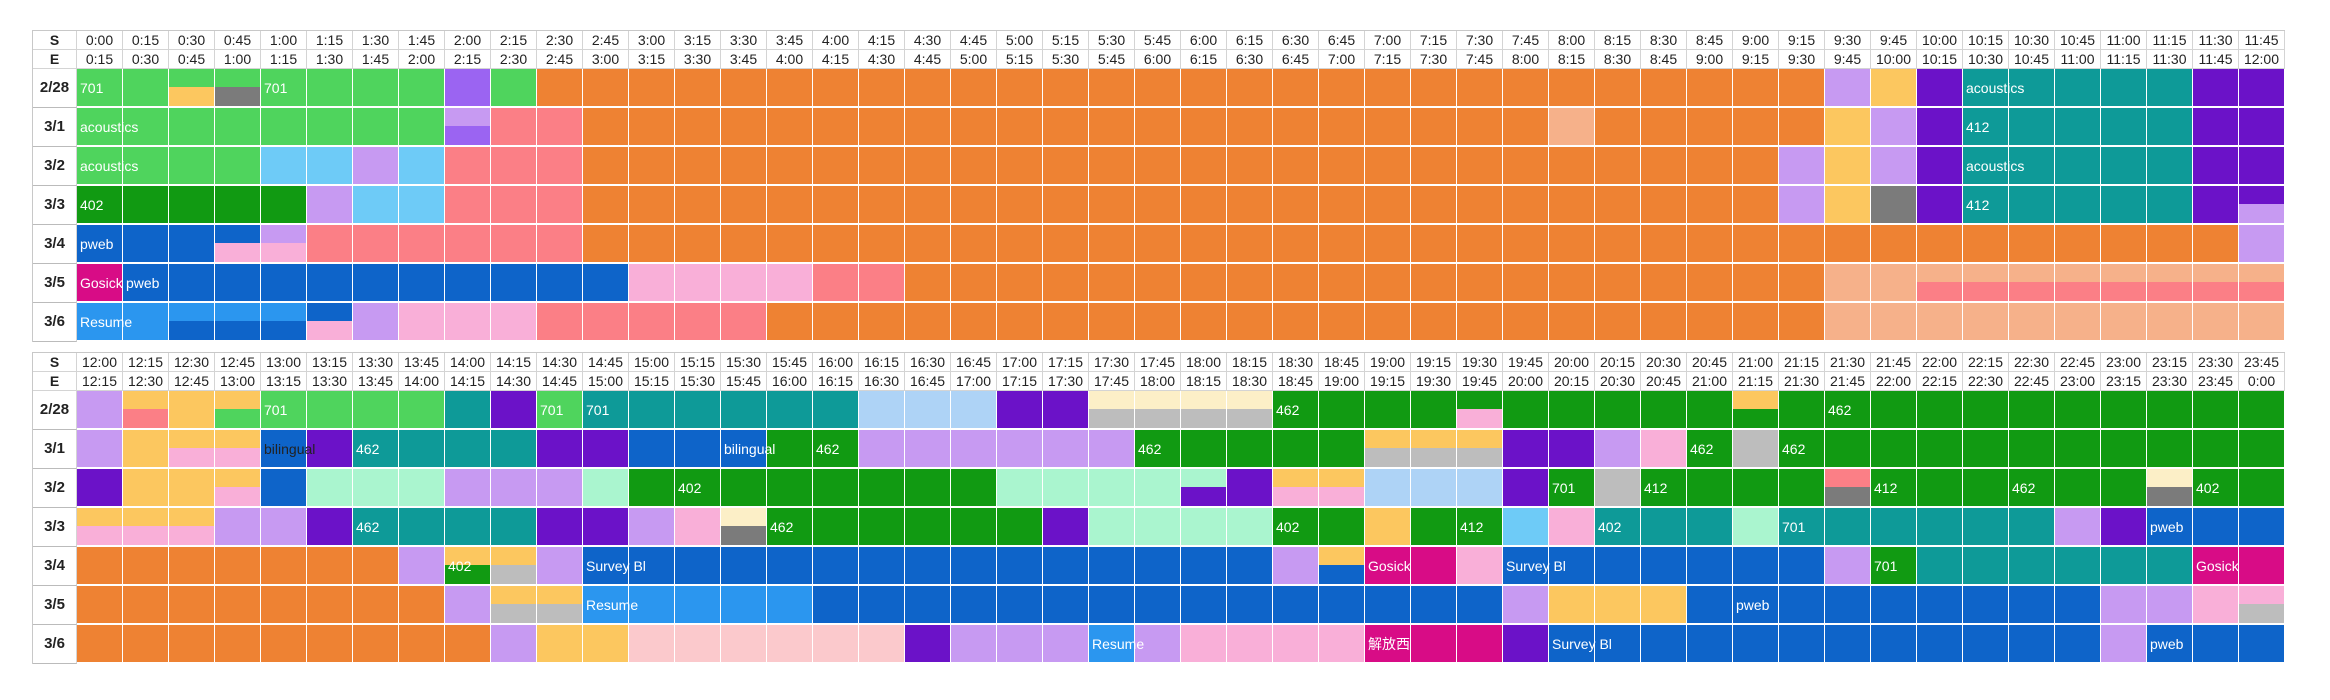 The image size is (2330, 700). Describe the element at coordinates (1116, 644) in the screenshot. I see `schedule-cell: Resume` at that location.